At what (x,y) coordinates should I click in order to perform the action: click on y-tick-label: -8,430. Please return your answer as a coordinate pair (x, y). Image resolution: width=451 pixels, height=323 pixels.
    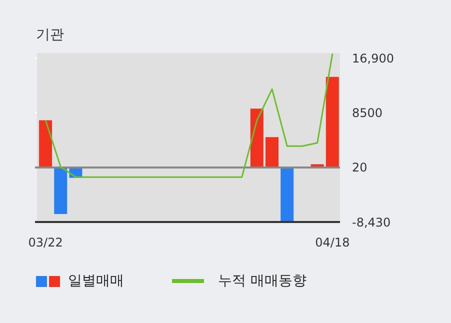
    Looking at the image, I should click on (371, 222).